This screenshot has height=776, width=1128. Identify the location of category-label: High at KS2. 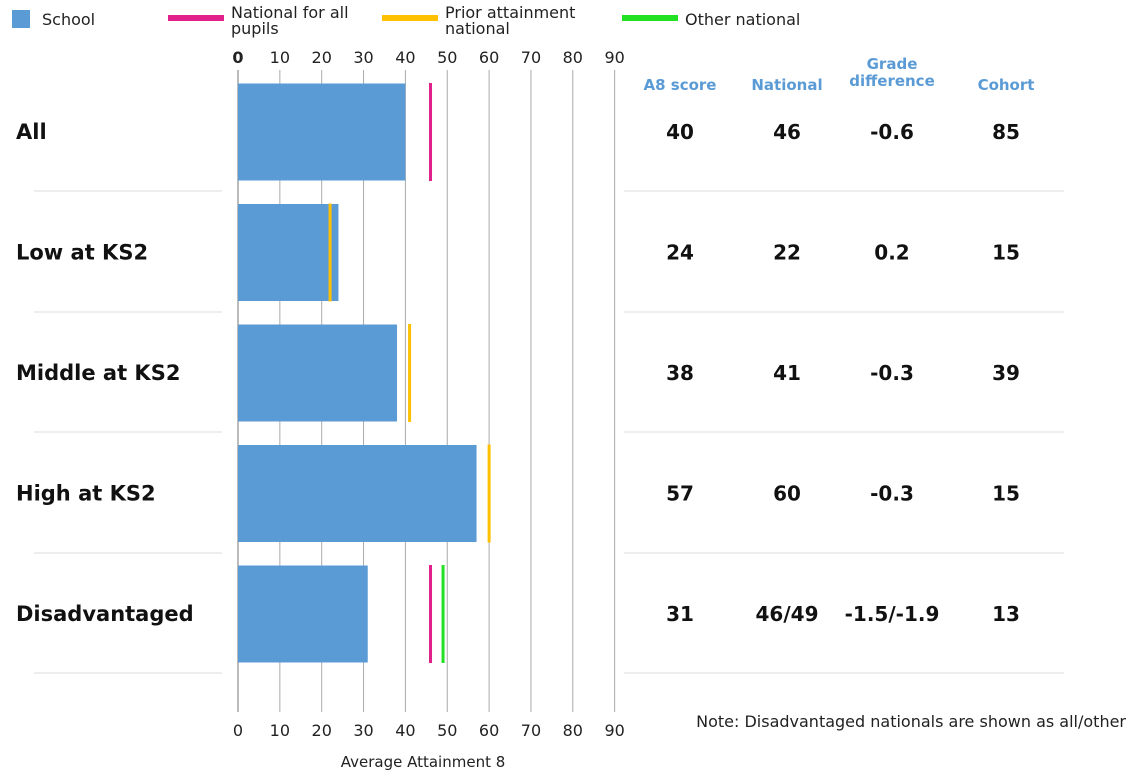
(86, 494).